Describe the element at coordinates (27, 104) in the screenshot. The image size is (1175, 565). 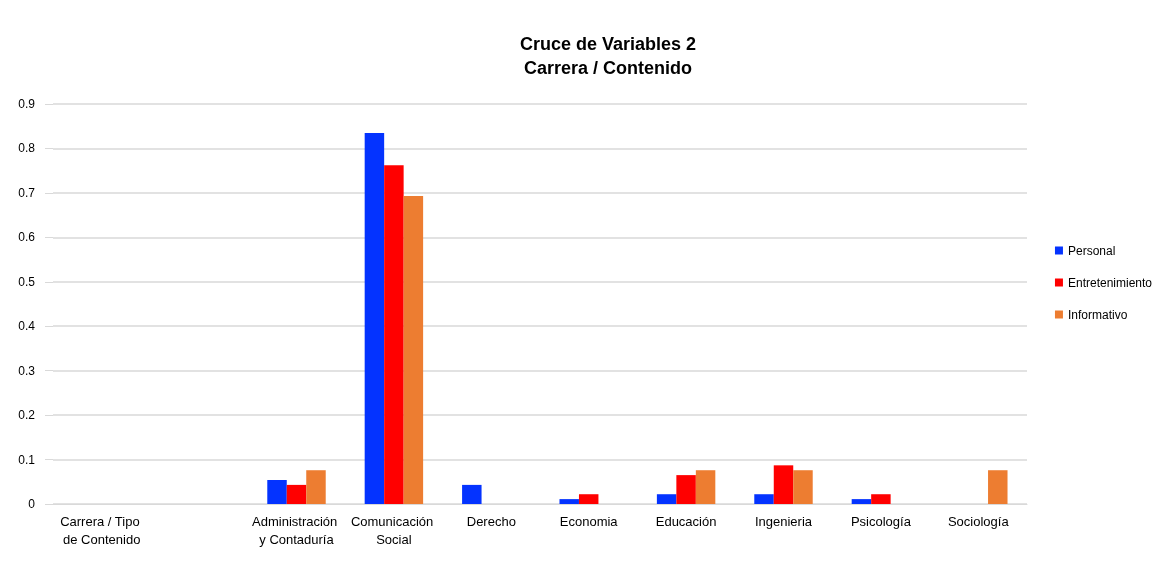
I see `y-tick-label: 0.9` at that location.